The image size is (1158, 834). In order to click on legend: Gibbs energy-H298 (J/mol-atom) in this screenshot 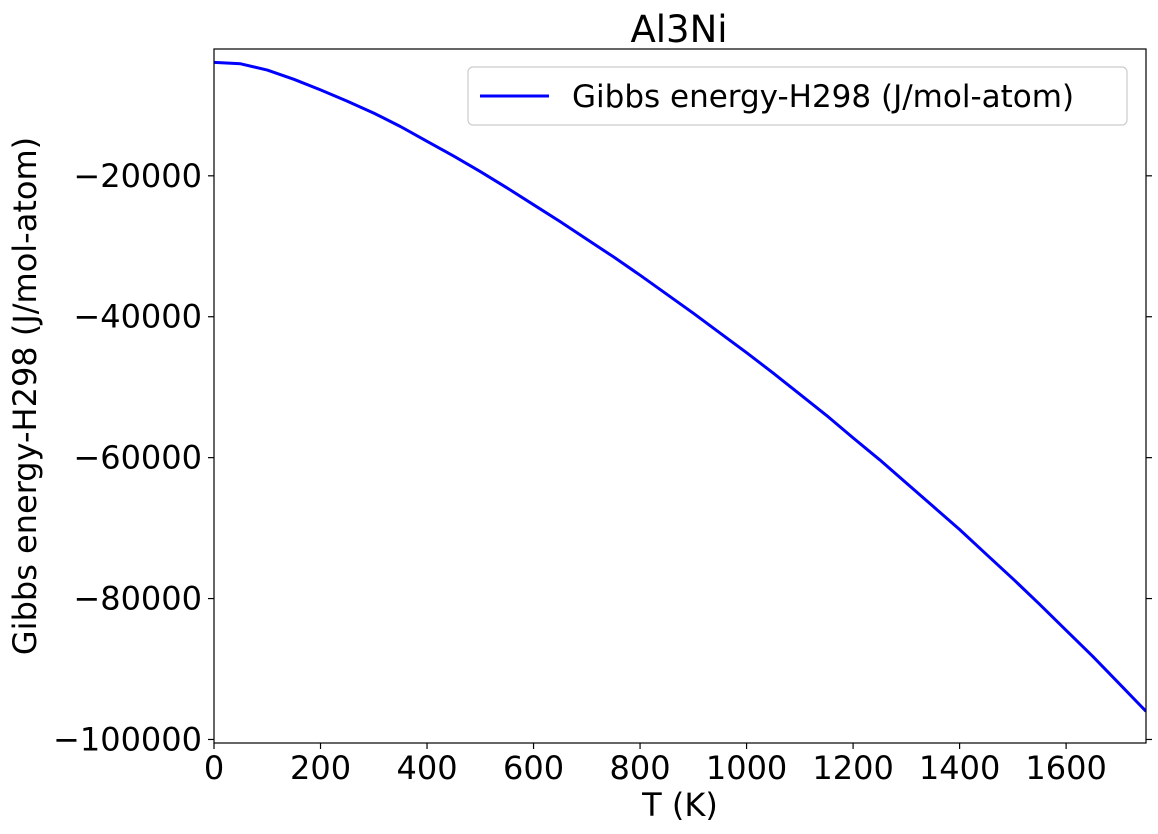, I will do `click(797, 96)`.